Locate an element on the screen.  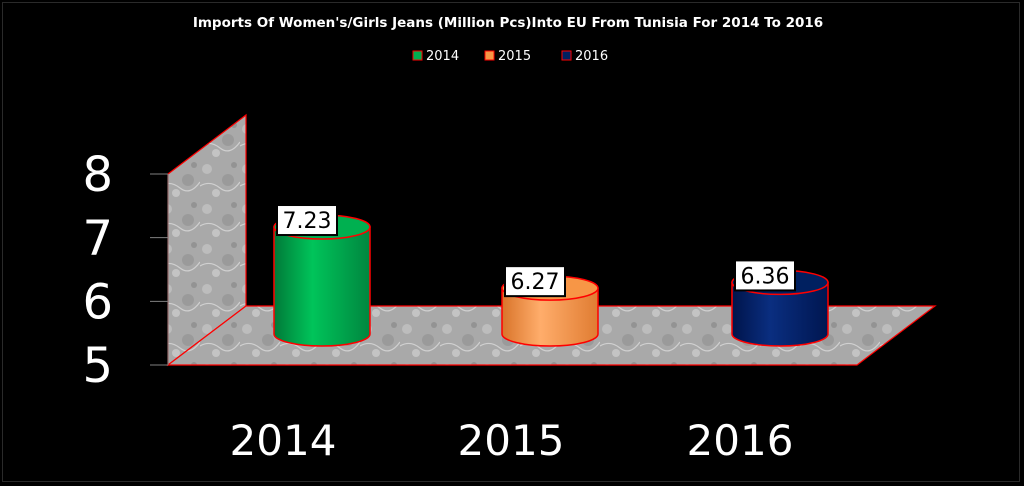
legend-label-2014: 2014 is located at coordinates (442, 56).